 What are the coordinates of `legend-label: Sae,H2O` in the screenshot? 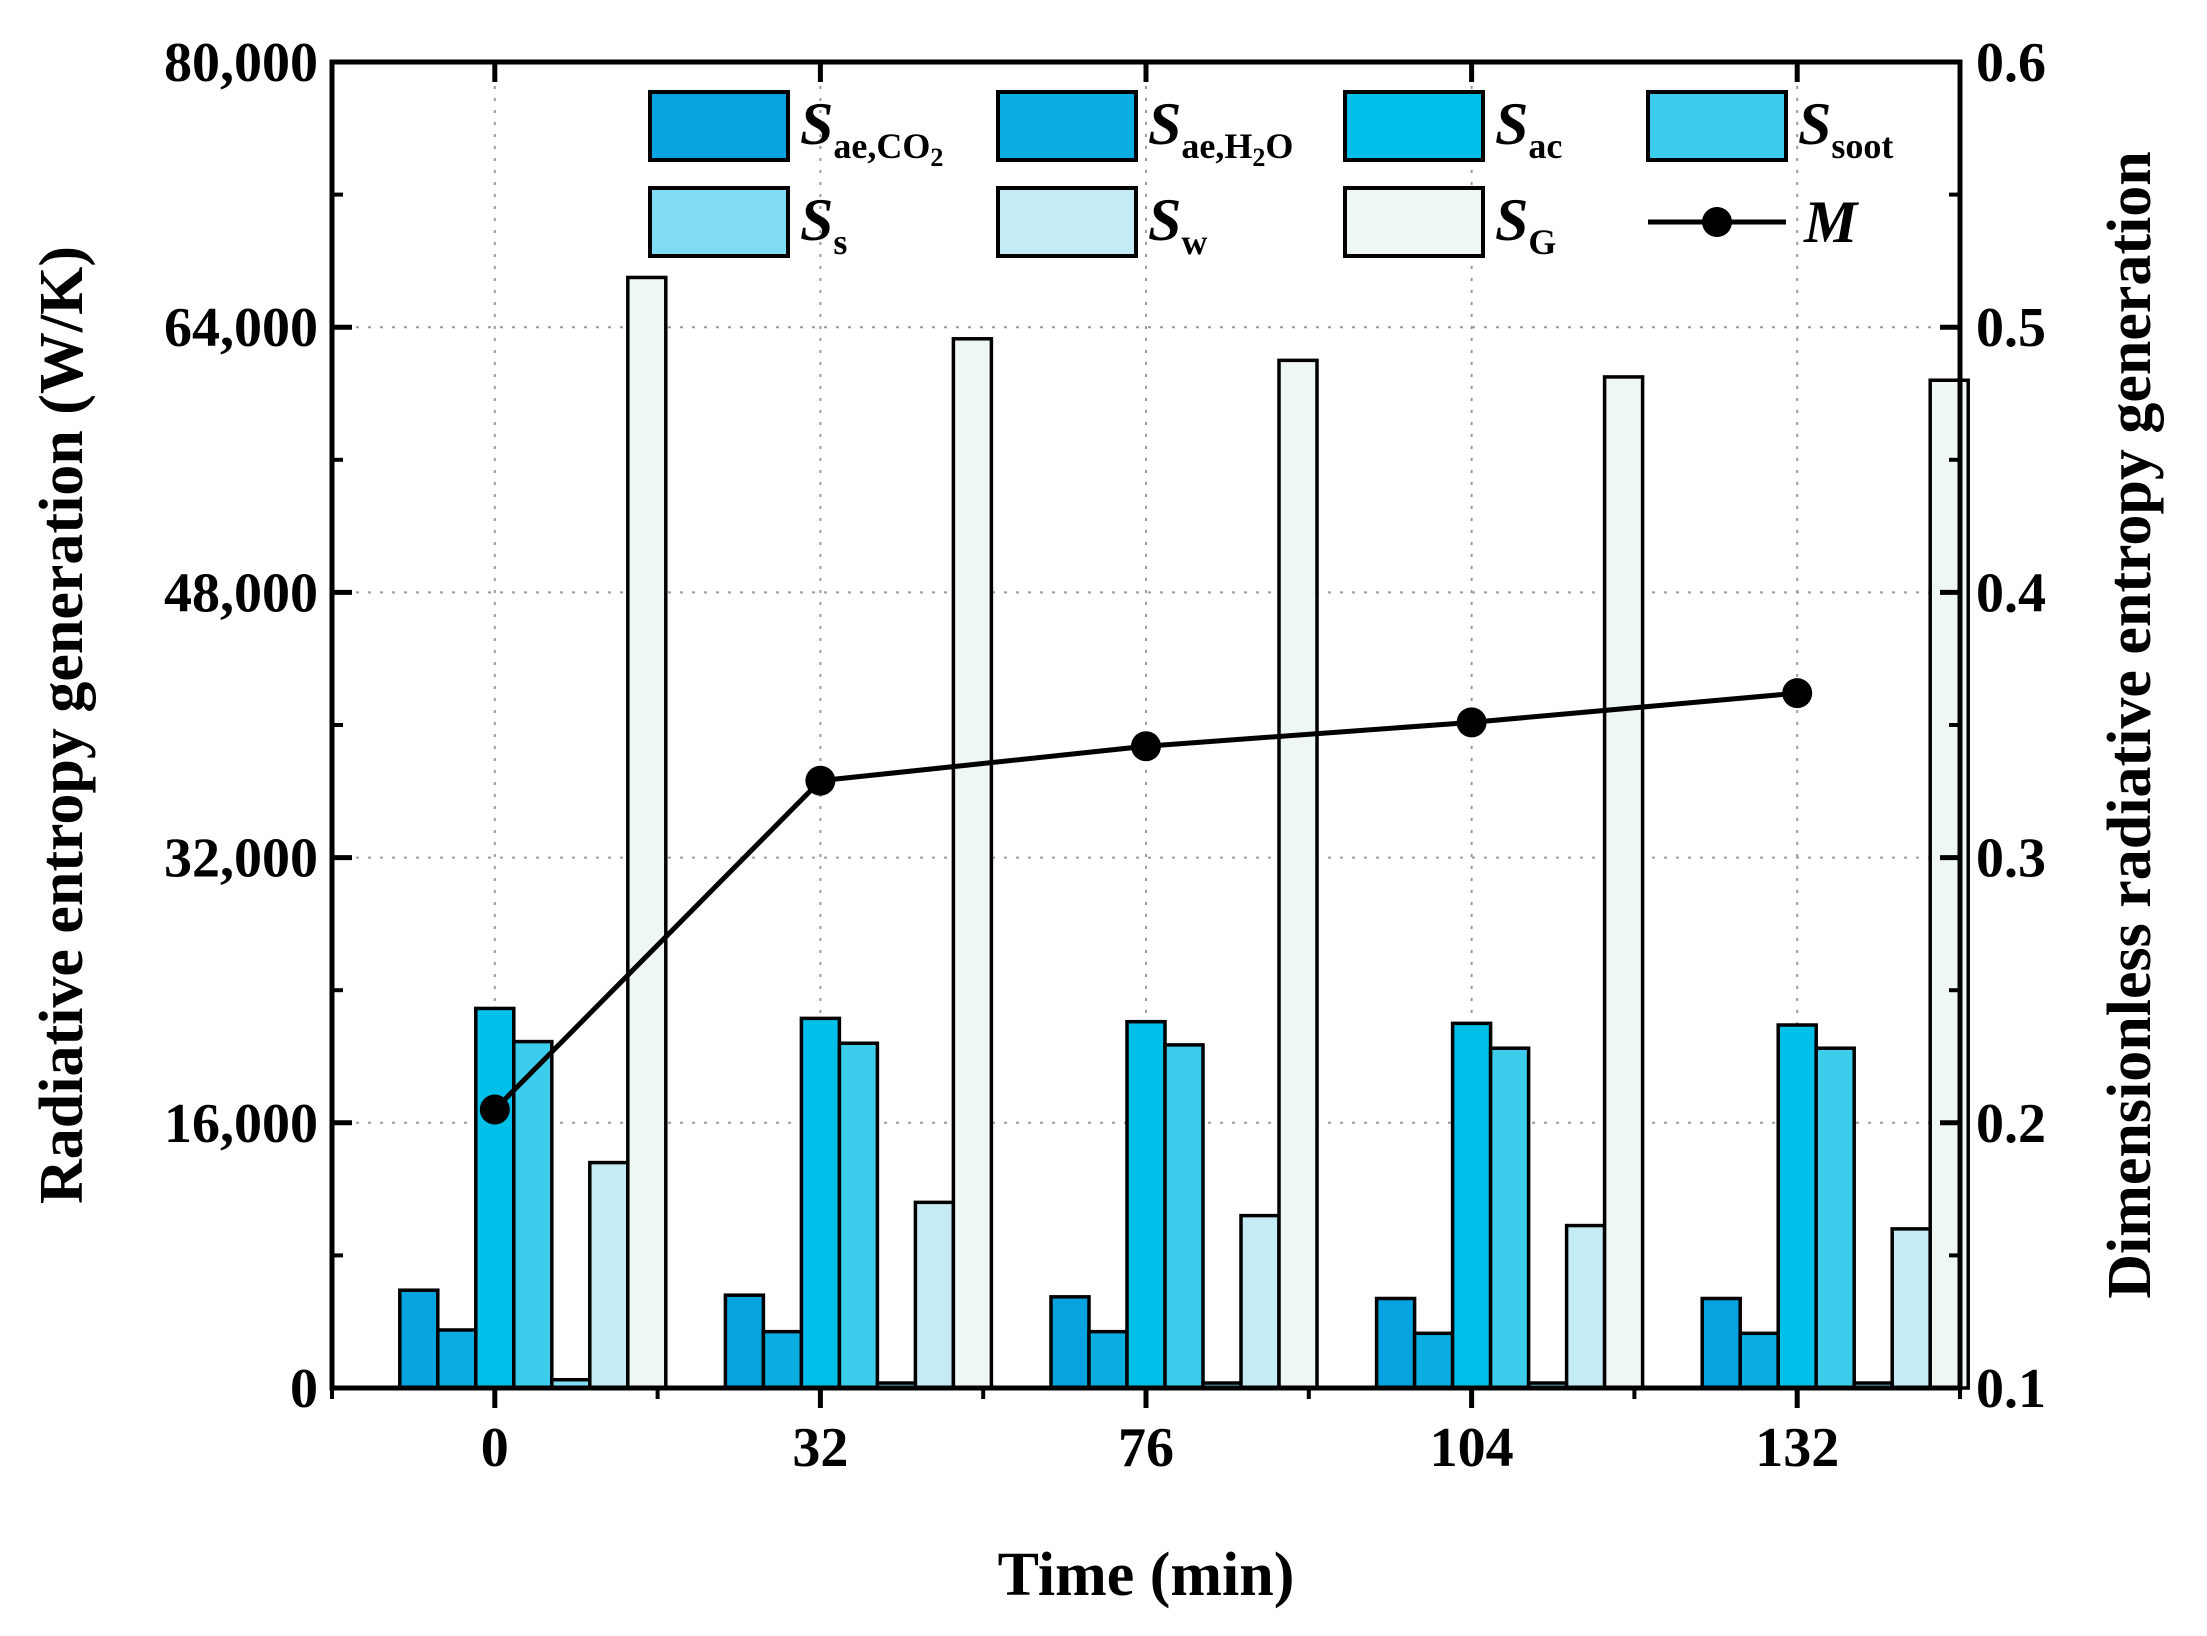 It's located at (1220, 131).